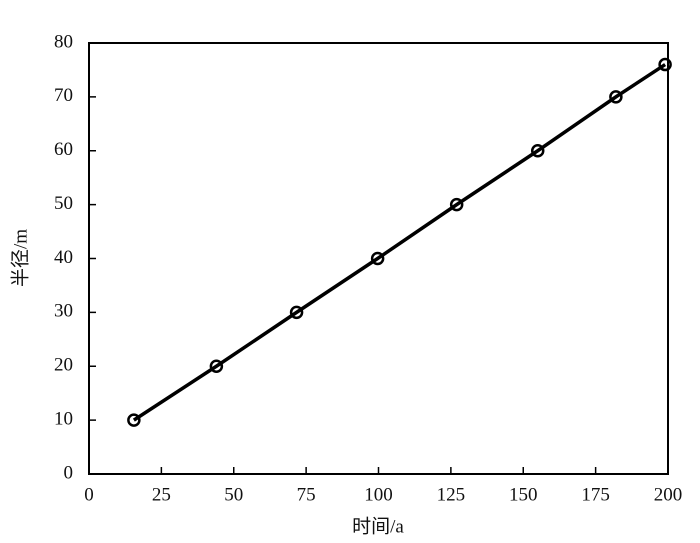  I want to click on y-tick-label: 20, so click(63, 365).